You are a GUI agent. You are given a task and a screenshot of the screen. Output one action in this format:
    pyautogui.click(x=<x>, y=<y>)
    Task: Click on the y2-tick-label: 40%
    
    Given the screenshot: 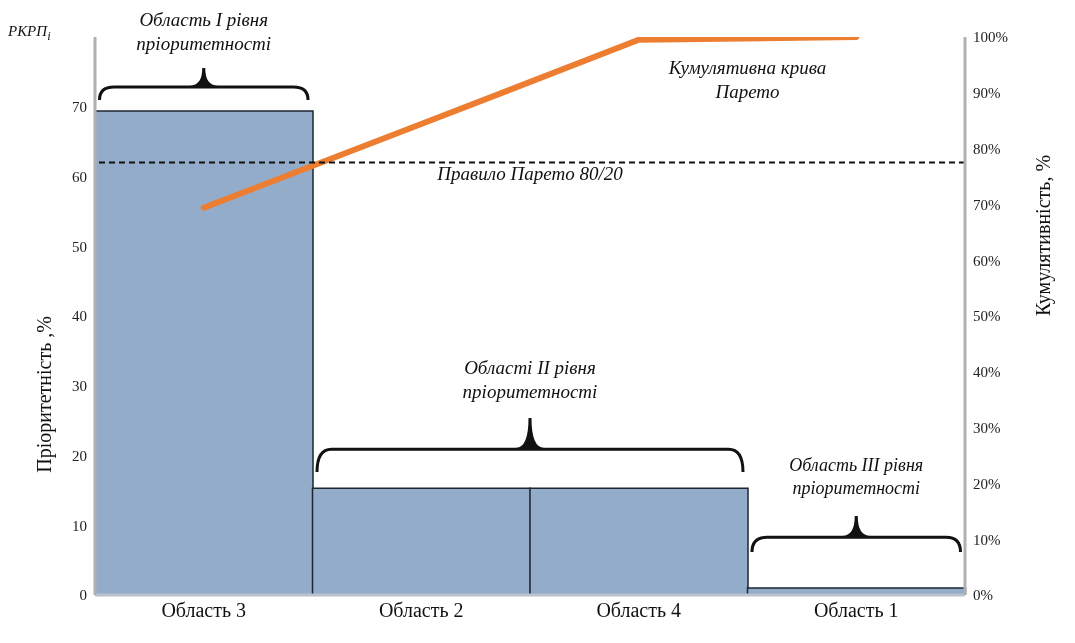 What is the action you would take?
    pyautogui.click(x=987, y=372)
    